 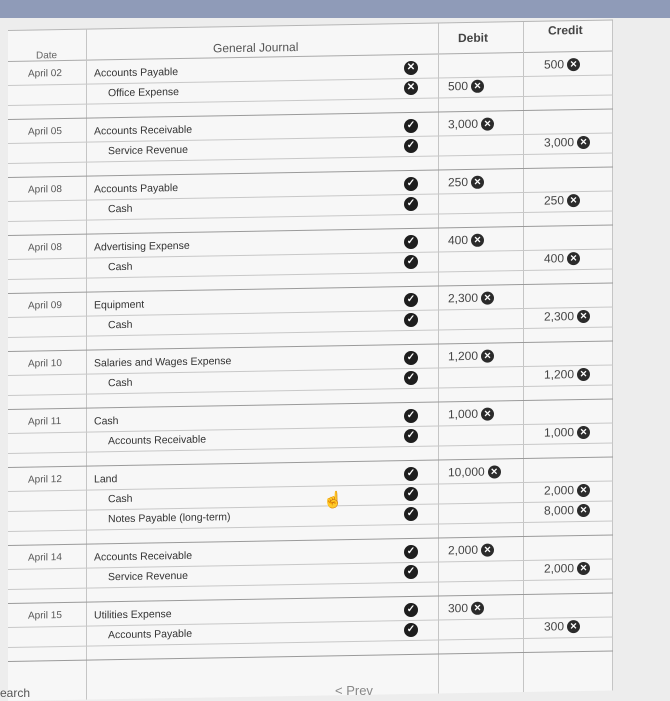 I want to click on credit-amount: 1,000 ✕, so click(x=567, y=432).